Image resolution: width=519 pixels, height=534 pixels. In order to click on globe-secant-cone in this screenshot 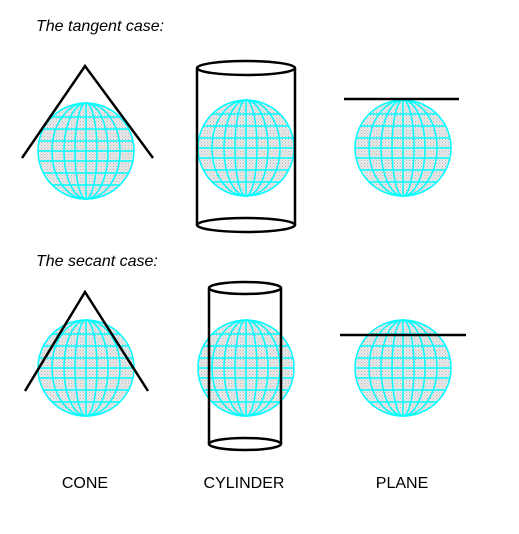, I will do `click(86, 368)`.